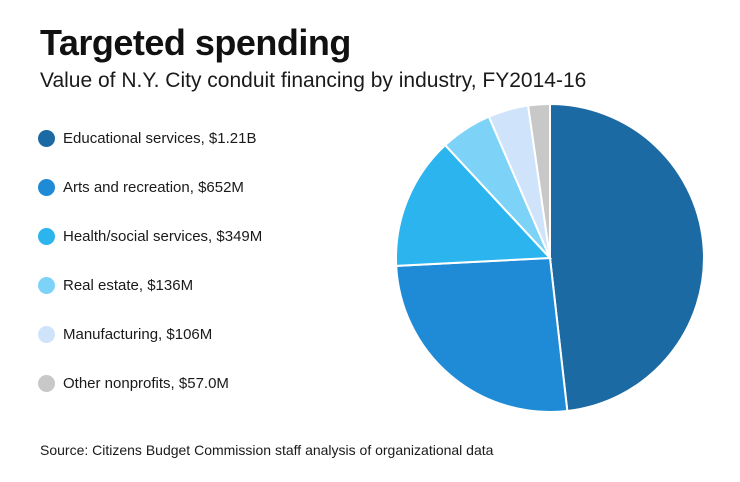 The image size is (740, 482). I want to click on legend-item: Real estate, $136M, so click(115, 285).